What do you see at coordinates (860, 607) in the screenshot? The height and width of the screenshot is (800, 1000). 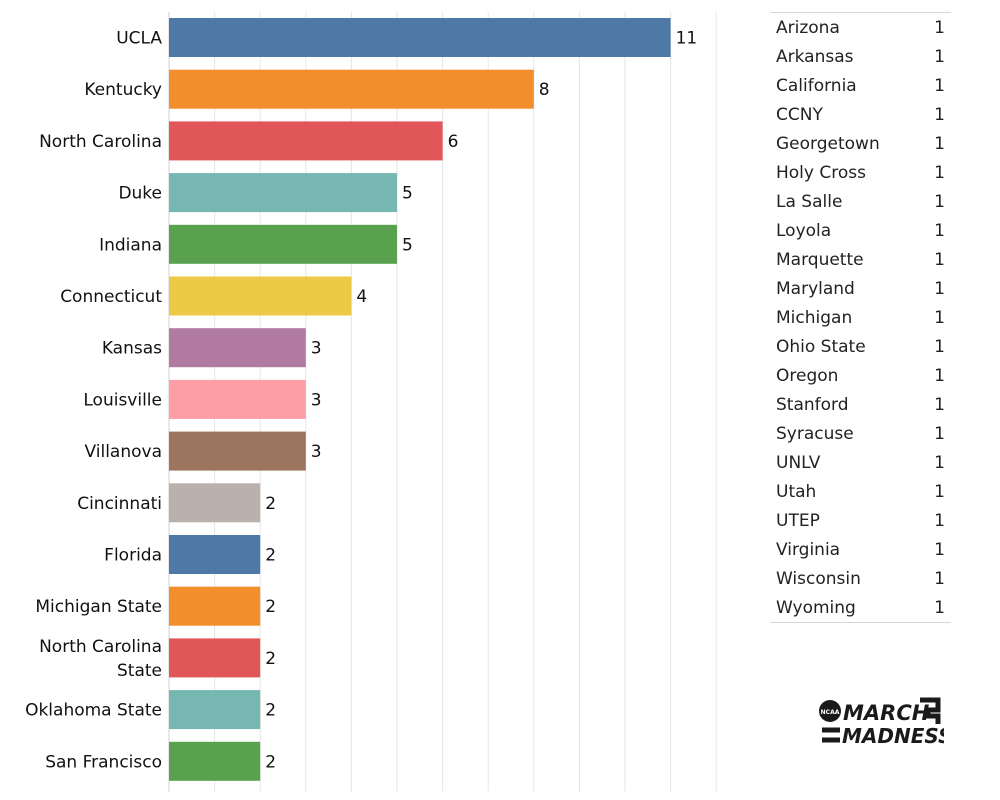 I see `table-row: Wyoming 1` at bounding box center [860, 607].